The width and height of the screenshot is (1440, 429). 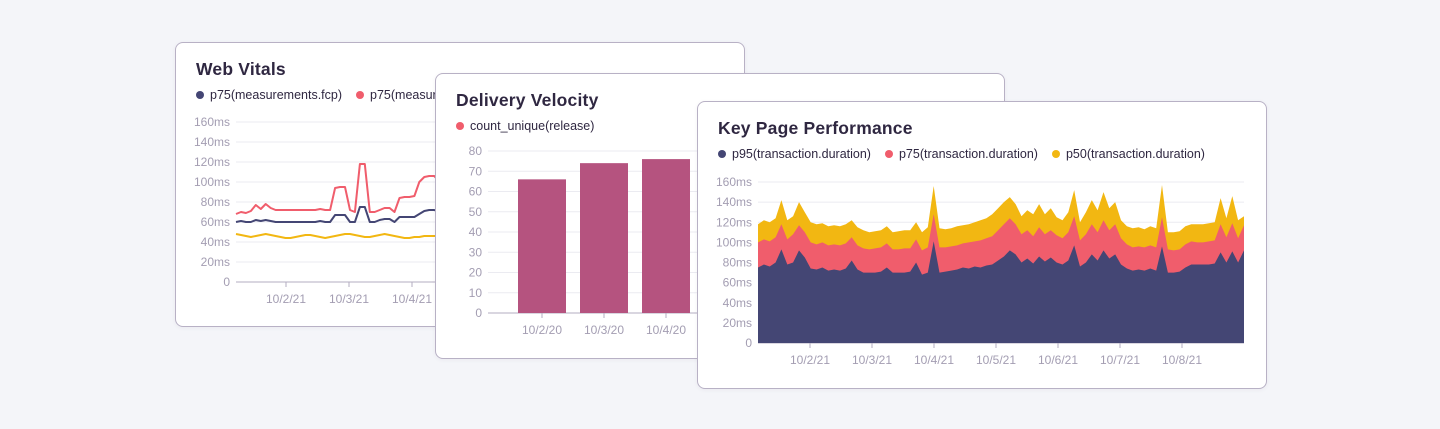 I want to click on legend-item: p95(transaction.duration), so click(x=794, y=154).